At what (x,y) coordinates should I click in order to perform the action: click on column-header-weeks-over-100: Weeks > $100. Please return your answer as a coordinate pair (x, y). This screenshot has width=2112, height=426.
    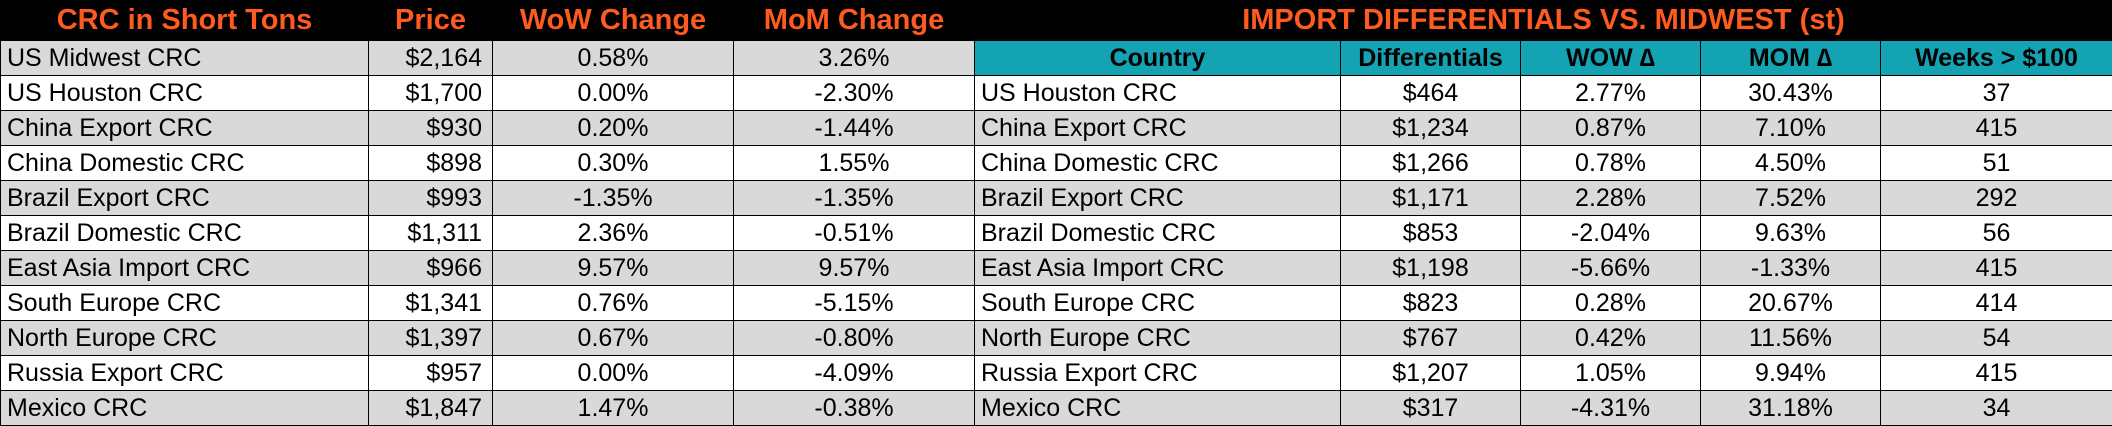
    Looking at the image, I should click on (1996, 58).